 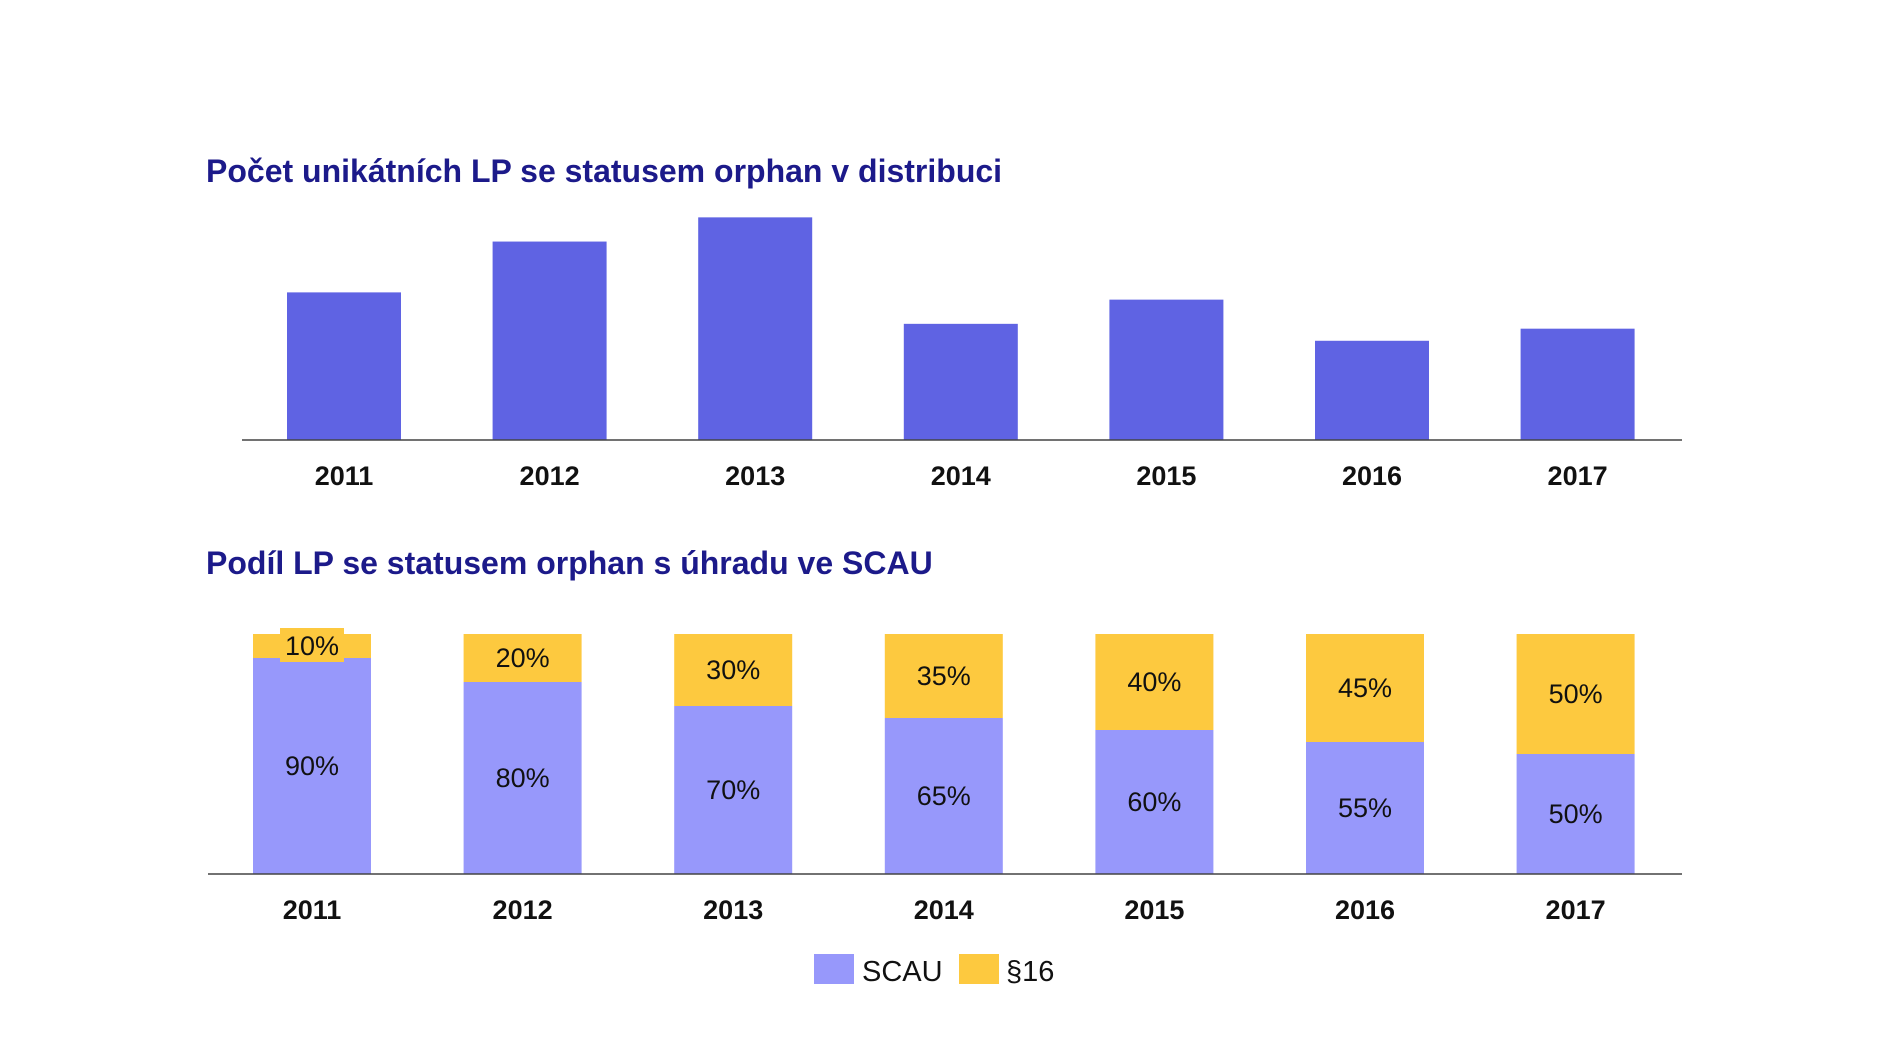 I want to click on legend-label-par16: §16, so click(x=1030, y=972).